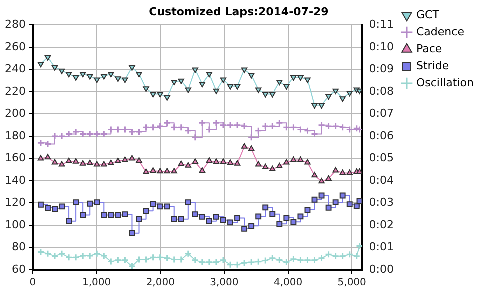 The image size is (480, 296). I want to click on chart-title: Customized Laps:2014-07-29, so click(239, 11).